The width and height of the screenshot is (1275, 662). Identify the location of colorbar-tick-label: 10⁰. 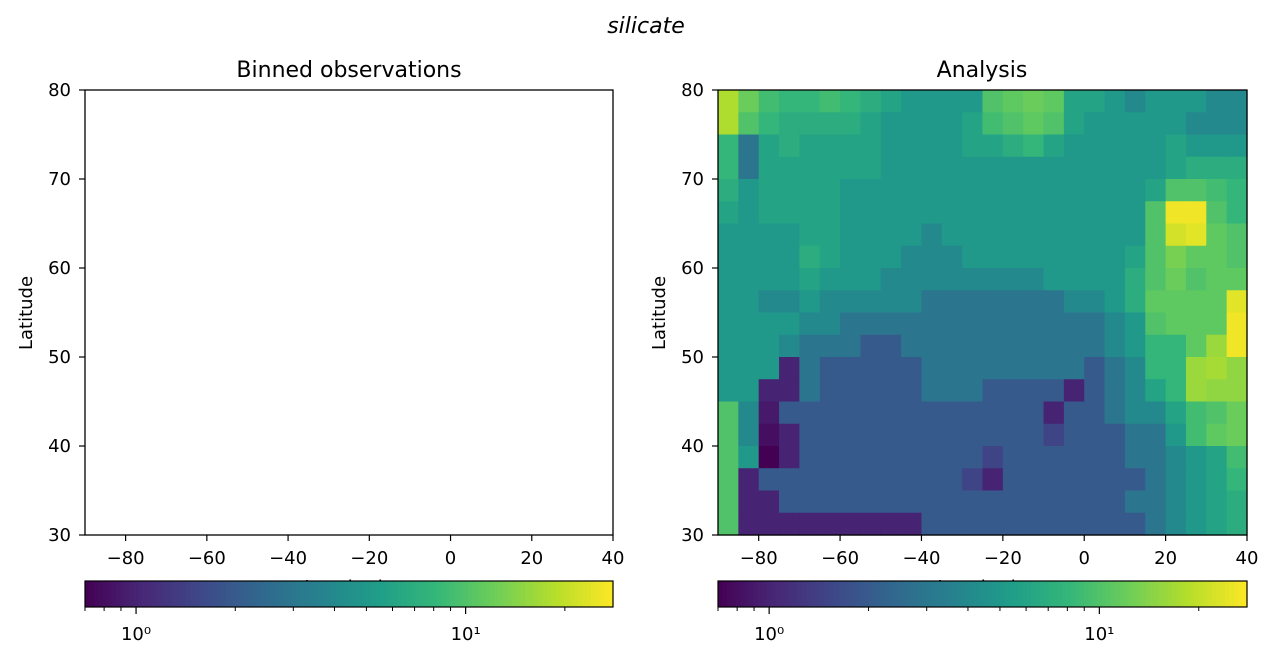
(136, 634).